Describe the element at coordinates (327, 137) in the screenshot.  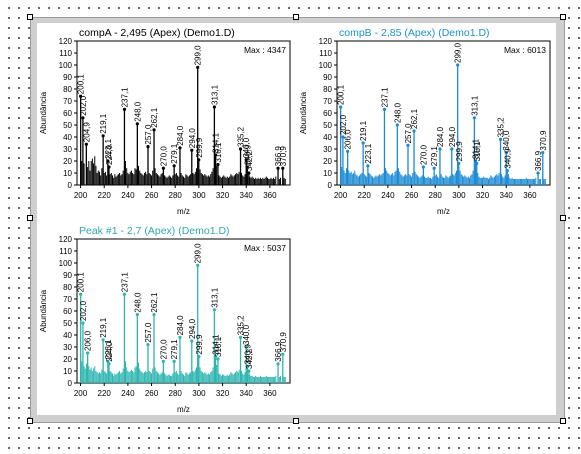
I see `y-tick-label: 40` at that location.